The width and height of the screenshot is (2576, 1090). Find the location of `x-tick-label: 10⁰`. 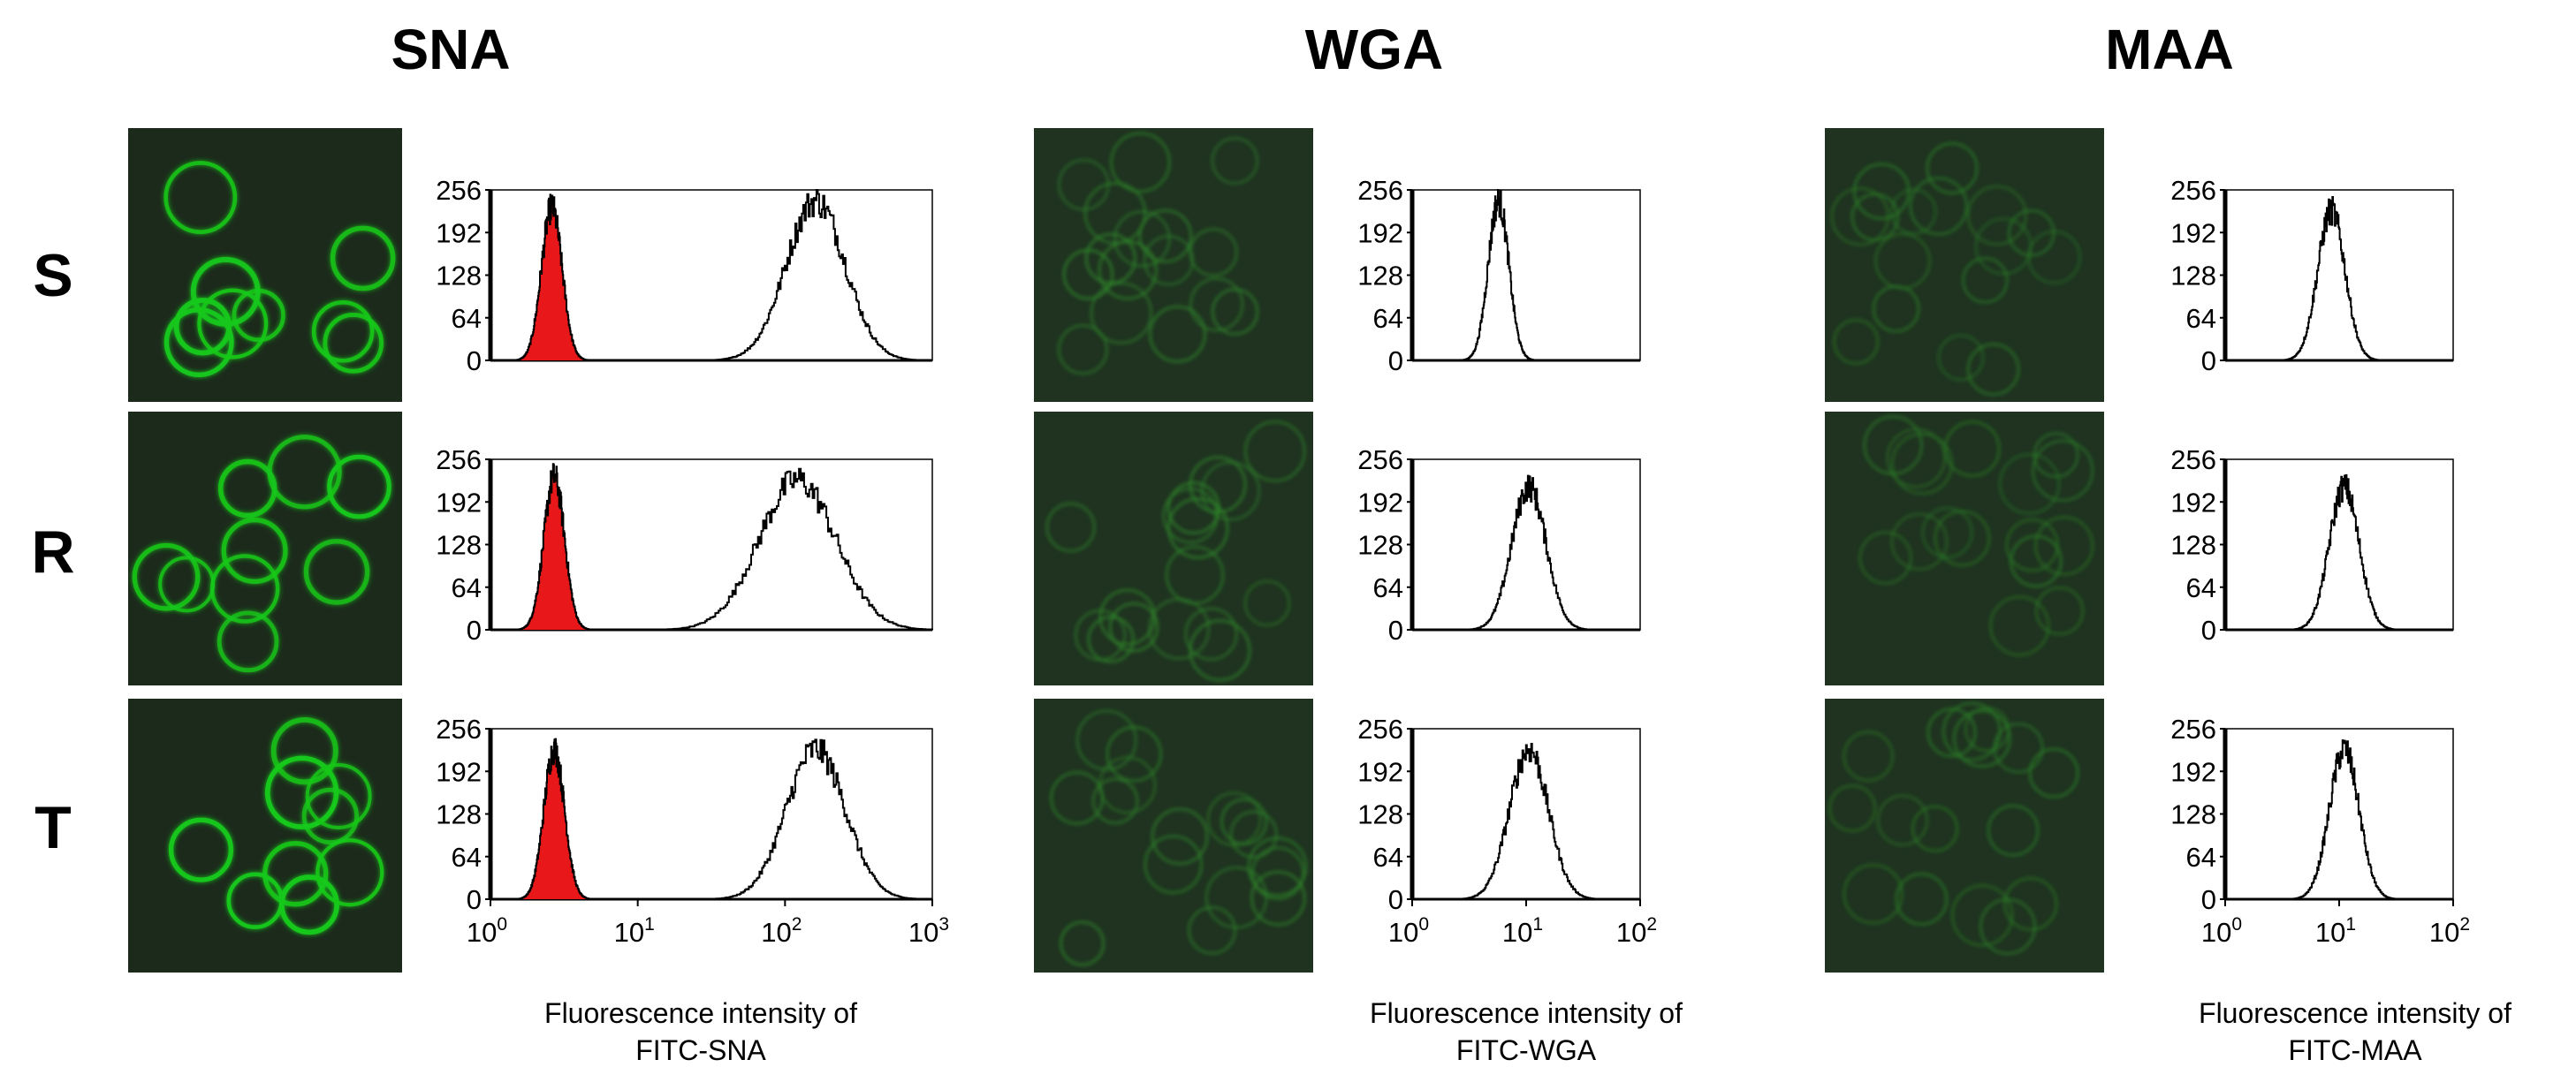

x-tick-label: 10⁰ is located at coordinates (487, 931).